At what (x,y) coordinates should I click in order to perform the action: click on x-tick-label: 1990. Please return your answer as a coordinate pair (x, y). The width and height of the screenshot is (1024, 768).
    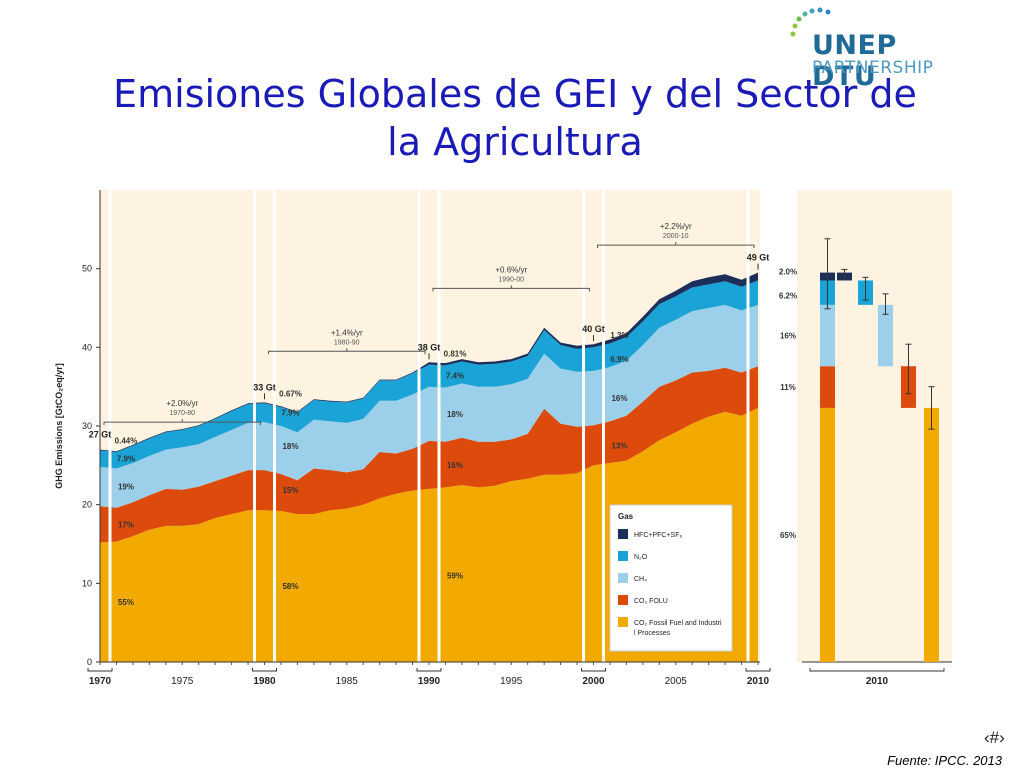
    Looking at the image, I should click on (429, 681).